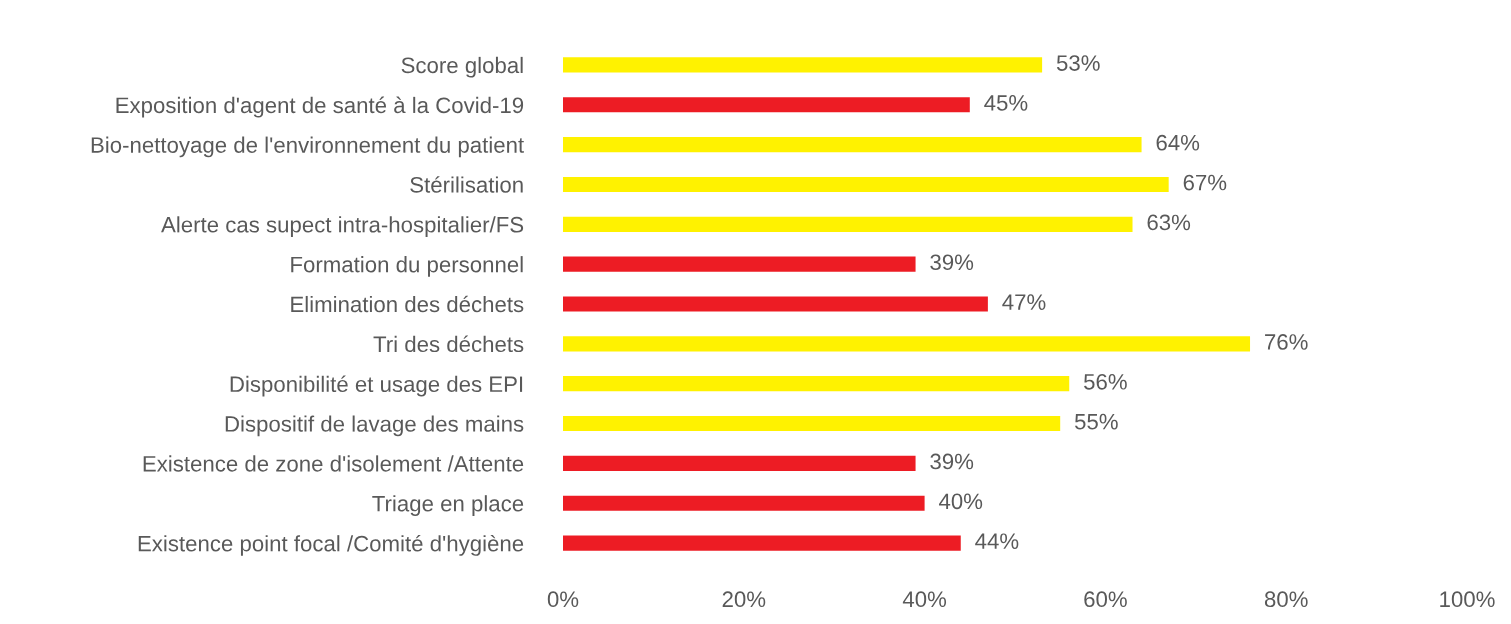 The height and width of the screenshot is (624, 1511). What do you see at coordinates (462, 67) in the screenshot?
I see `y-tick-label: Score global` at bounding box center [462, 67].